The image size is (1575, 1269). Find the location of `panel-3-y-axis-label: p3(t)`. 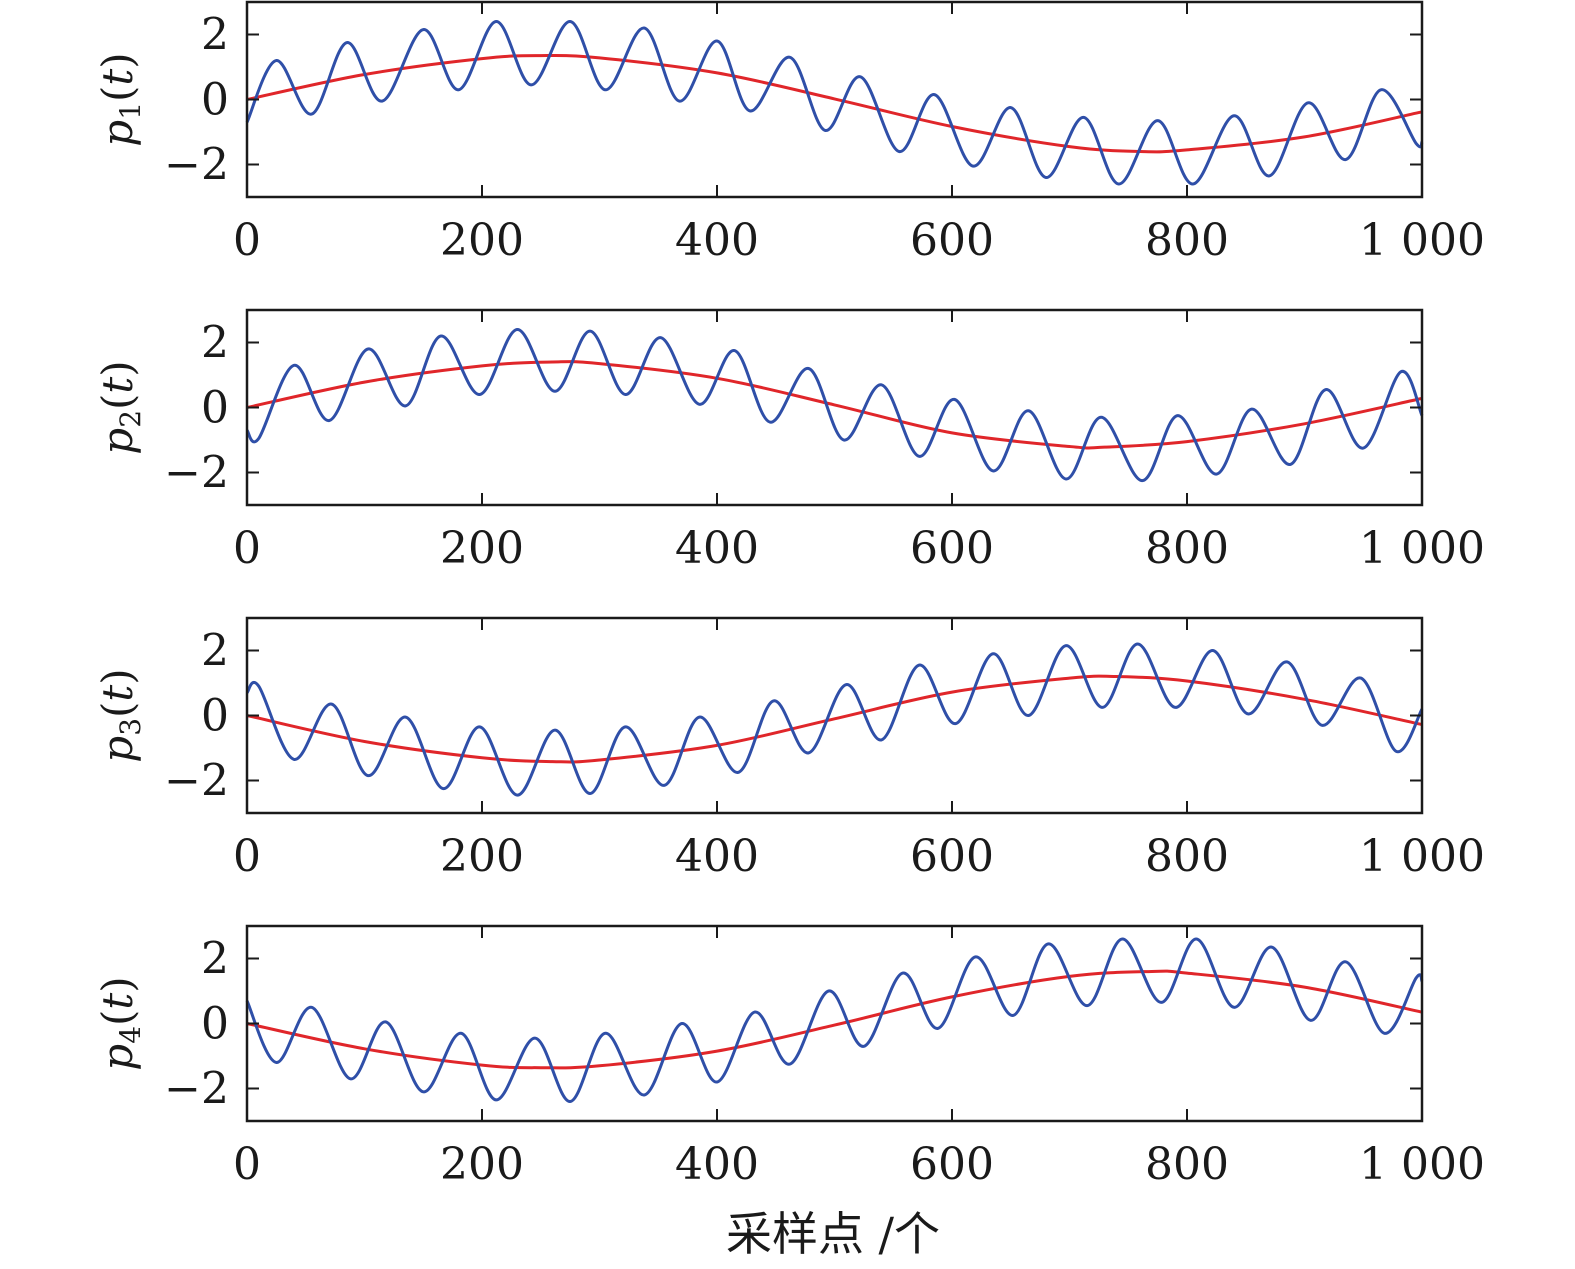

panel-3-y-axis-label: p3(t) is located at coordinates (120, 715).